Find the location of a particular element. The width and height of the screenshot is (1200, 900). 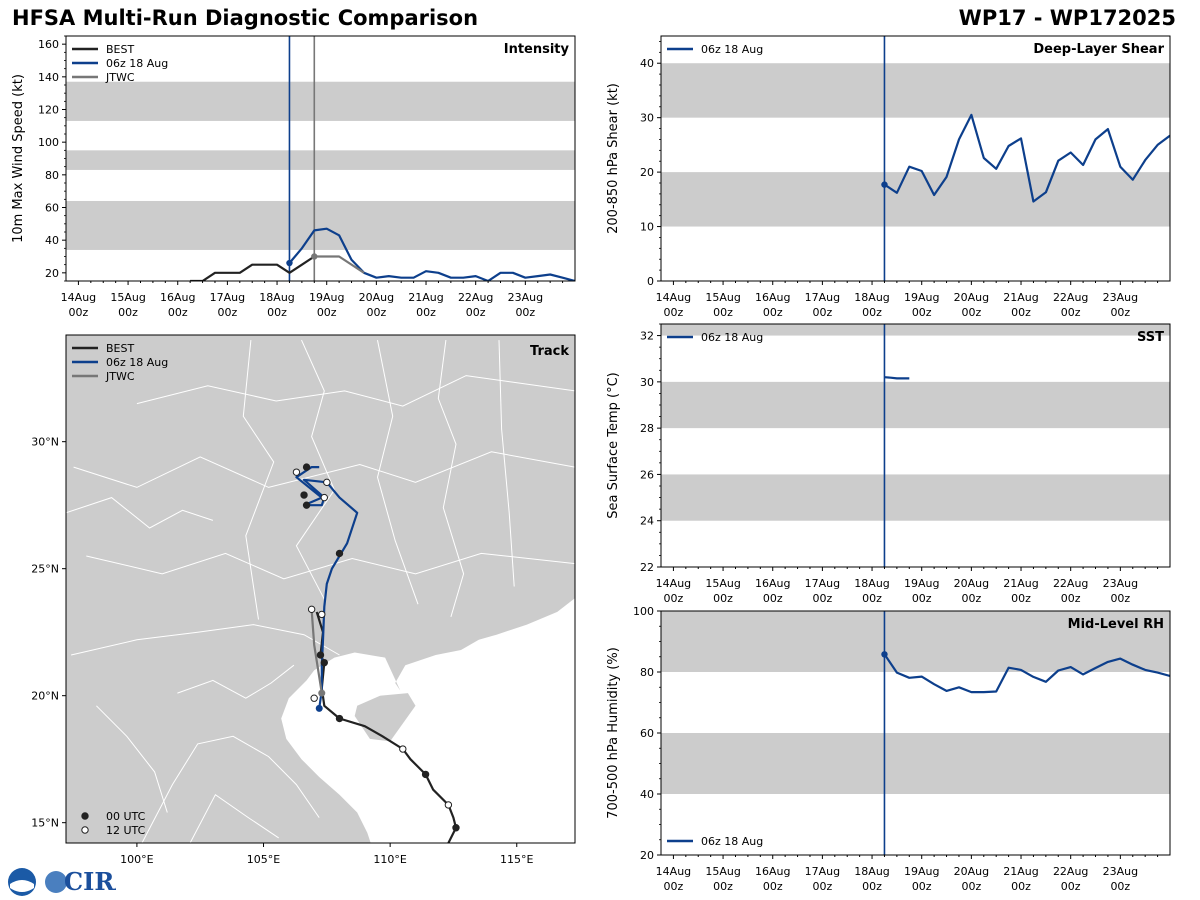

track-title: Track is located at coordinates (549, 351).